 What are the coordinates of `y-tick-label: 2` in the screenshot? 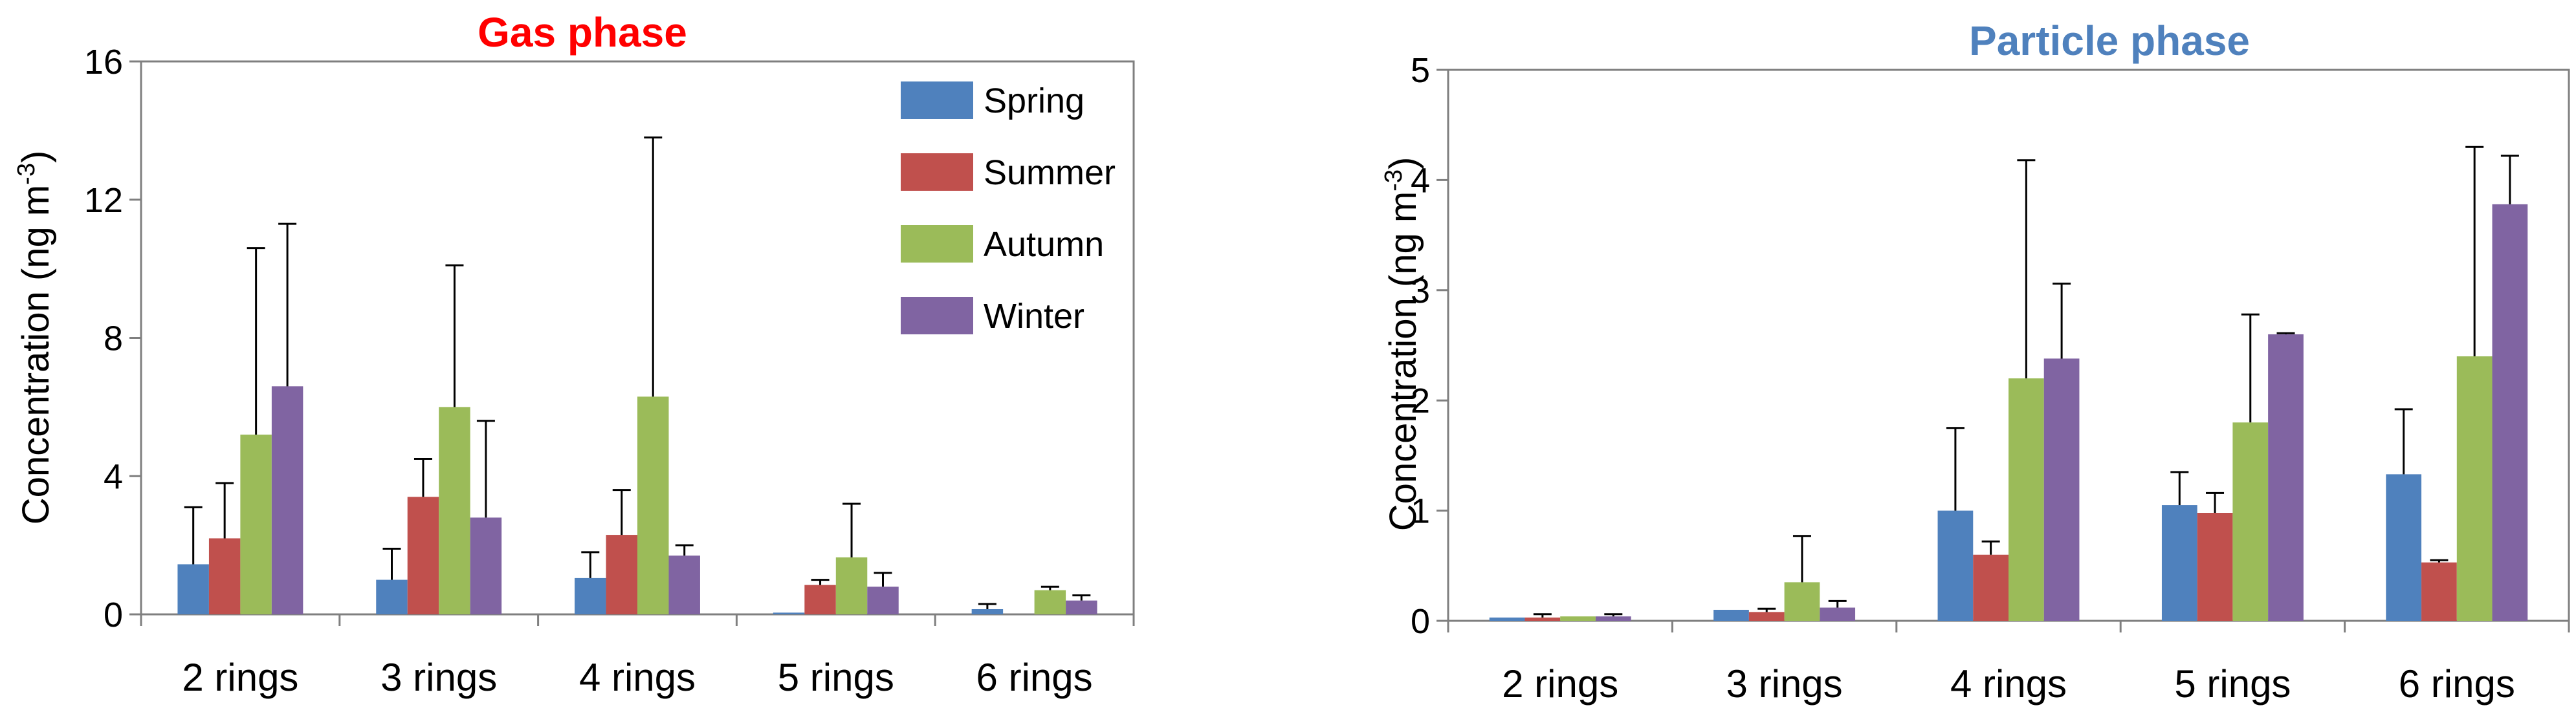 It's located at (1421, 401).